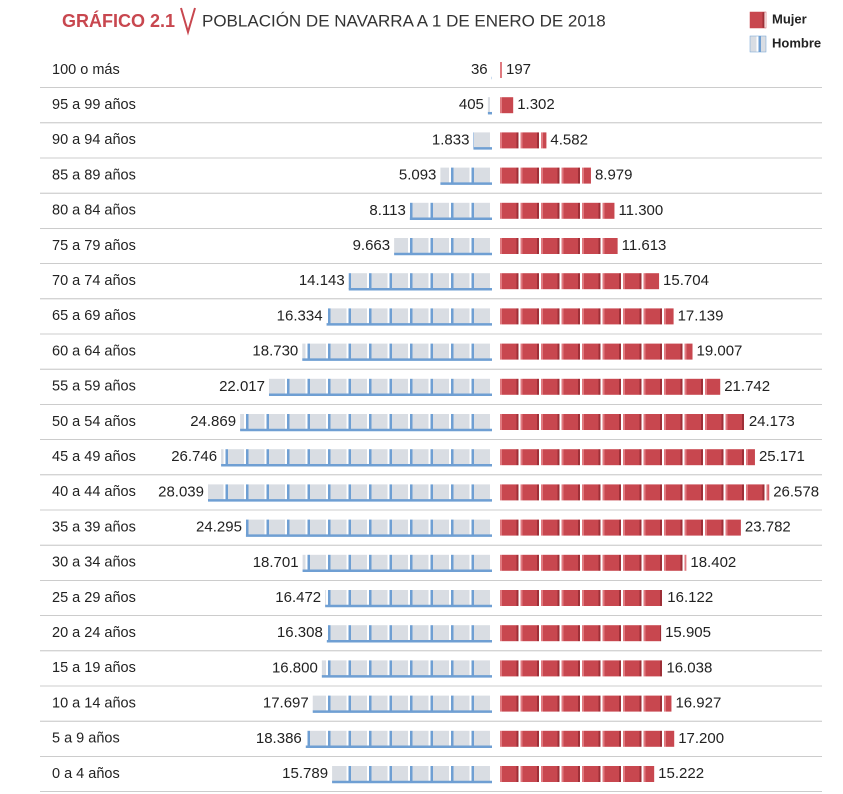 This screenshot has height=794, width=843. Describe the element at coordinates (322, 280) in the screenshot. I see `value-label: 14.143` at that location.